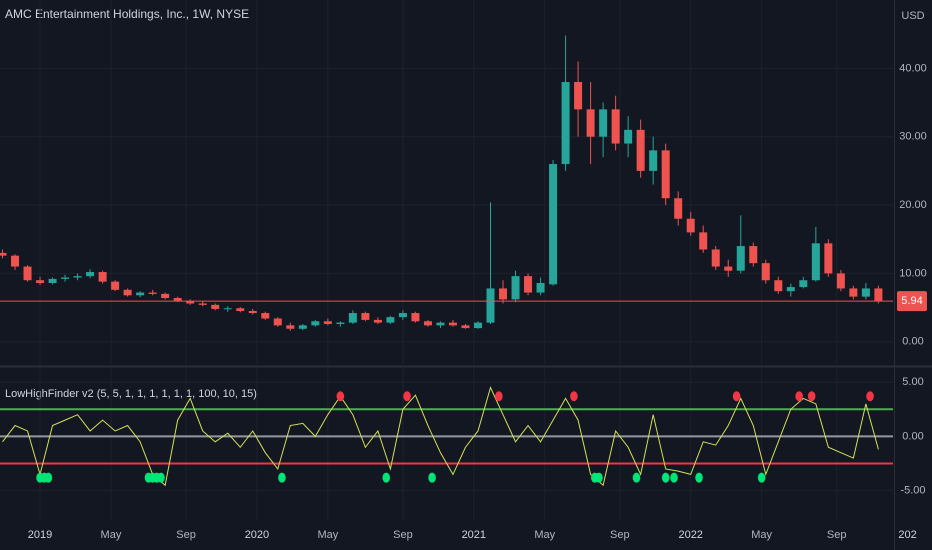 The width and height of the screenshot is (932, 550). What do you see at coordinates (474, 535) in the screenshot?
I see `x-tick-label: 2021` at bounding box center [474, 535].